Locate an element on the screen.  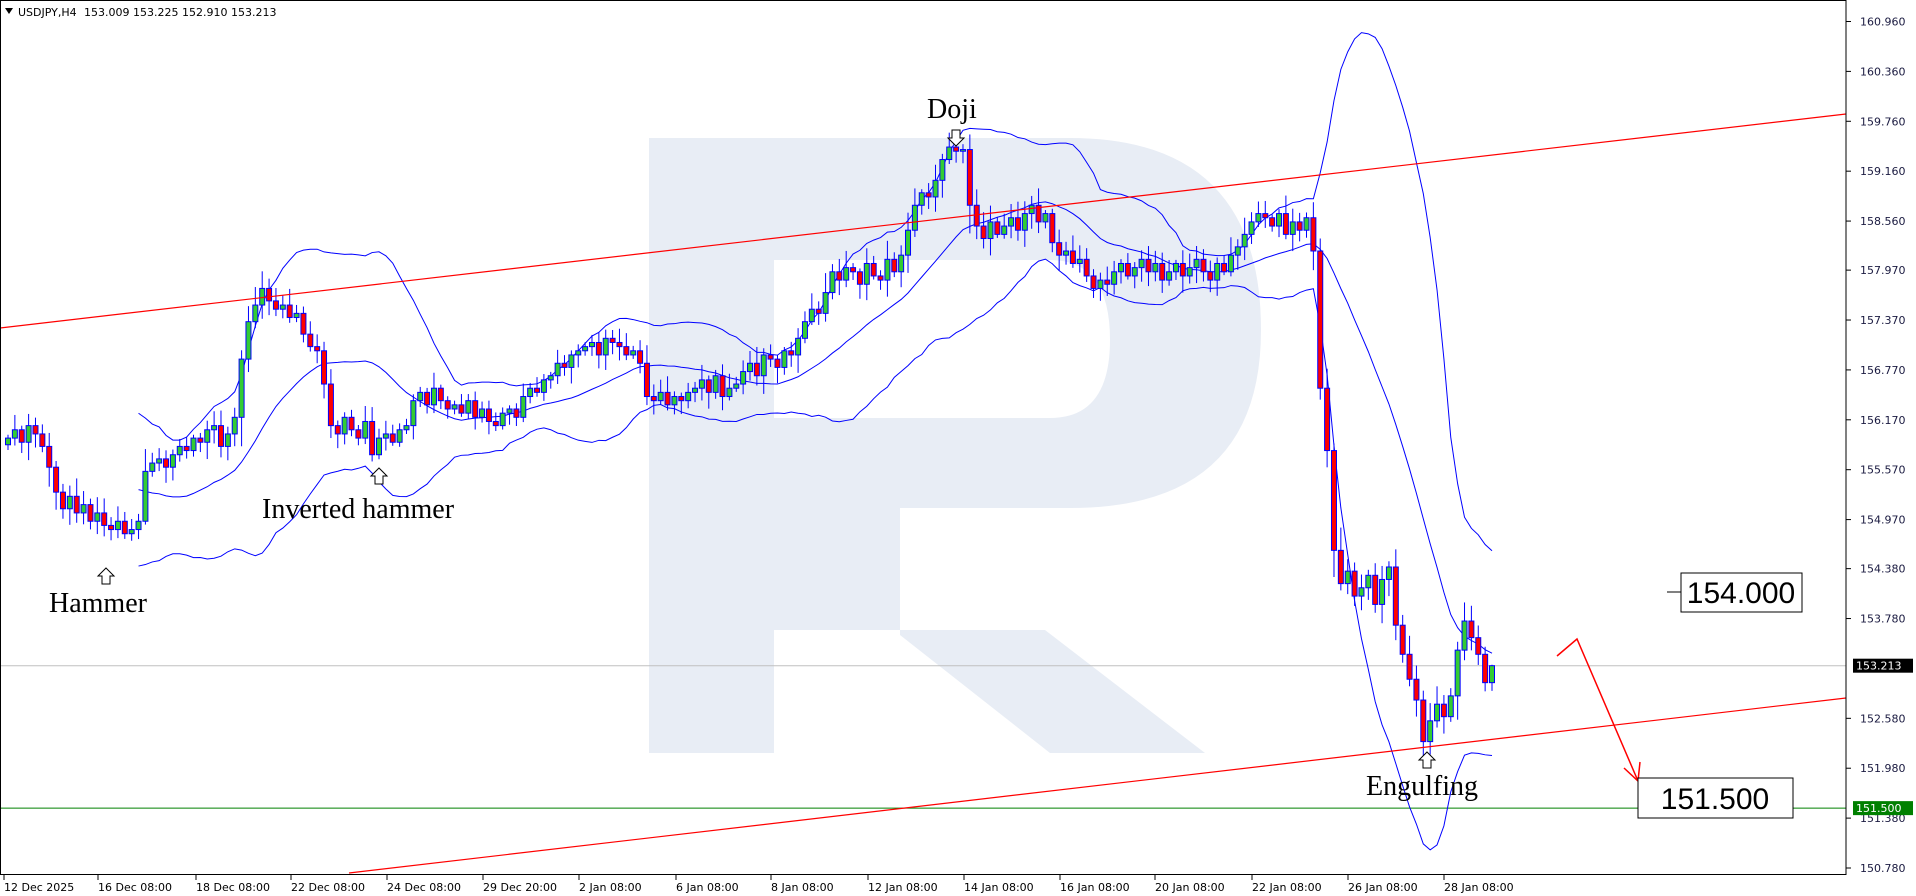
x-tick-label: 6 Jan 08:00 is located at coordinates (707, 887).